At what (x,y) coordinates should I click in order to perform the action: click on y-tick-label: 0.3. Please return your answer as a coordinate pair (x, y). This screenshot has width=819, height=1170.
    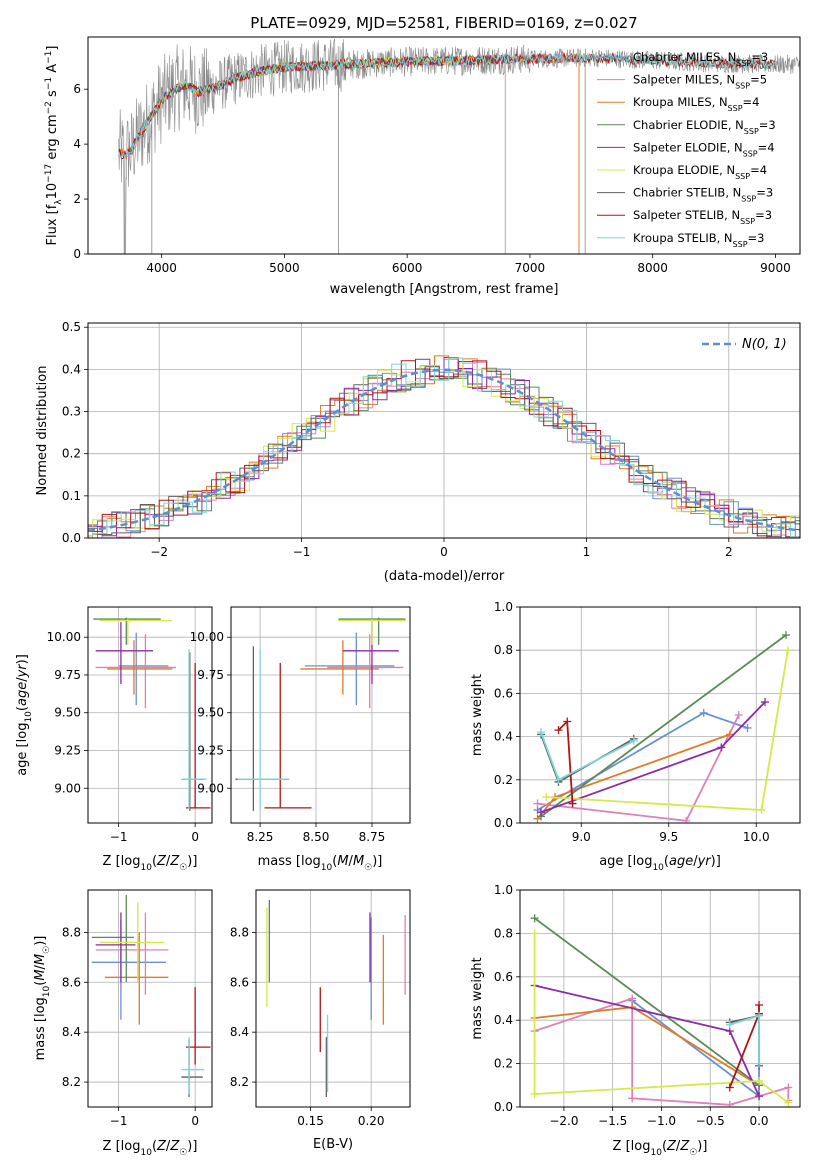
    Looking at the image, I should click on (71, 412).